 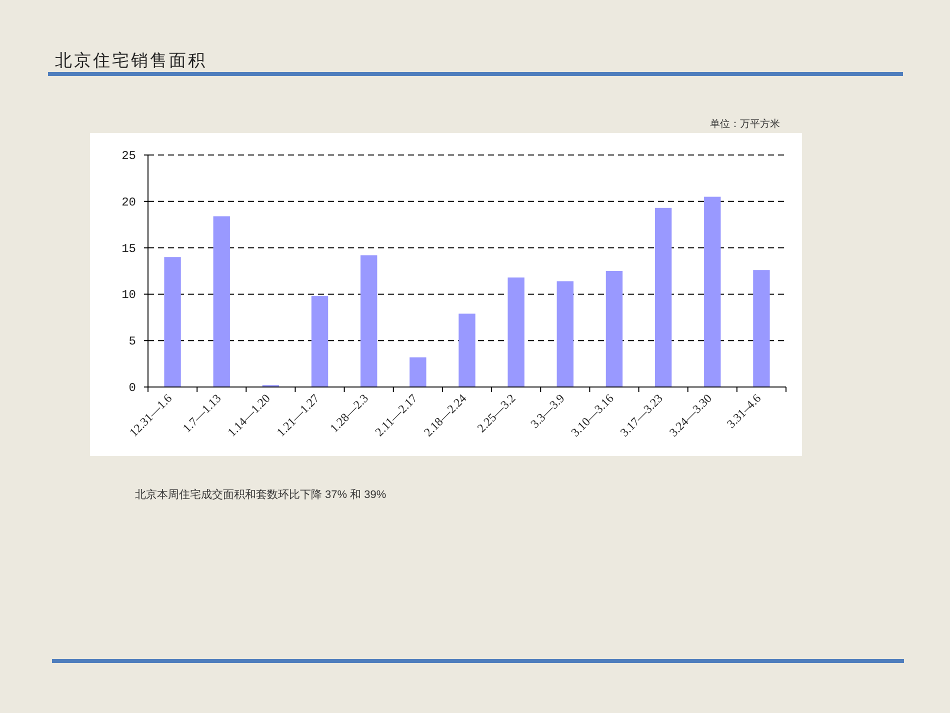 What do you see at coordinates (260, 494) in the screenshot?
I see `text: 北京本周住宅成交面积和套数环比下降 37% 和 39%` at bounding box center [260, 494].